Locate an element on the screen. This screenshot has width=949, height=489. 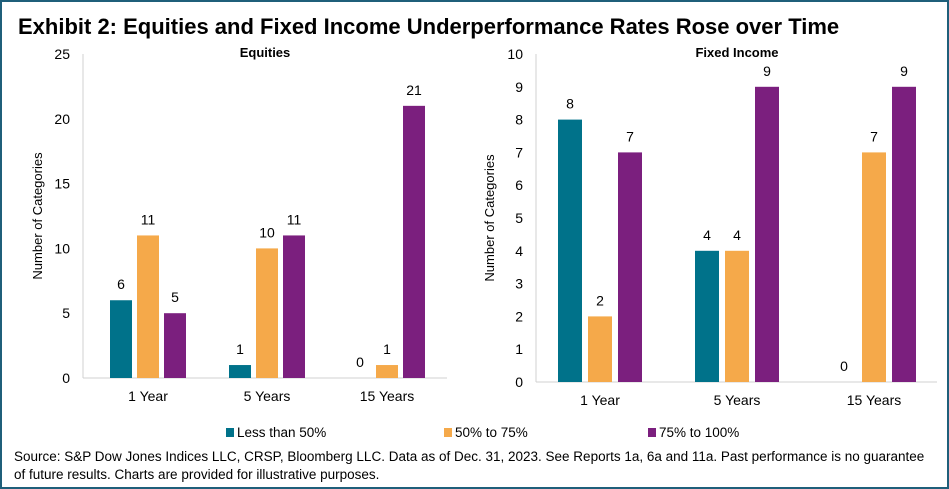
y-tick-label: 9 is located at coordinates (519, 87).